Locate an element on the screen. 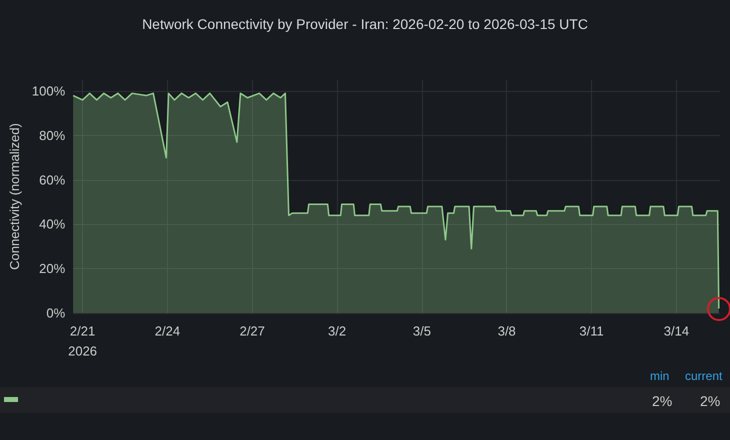 This screenshot has height=440, width=730. y-tick-label: 80% is located at coordinates (52, 135).